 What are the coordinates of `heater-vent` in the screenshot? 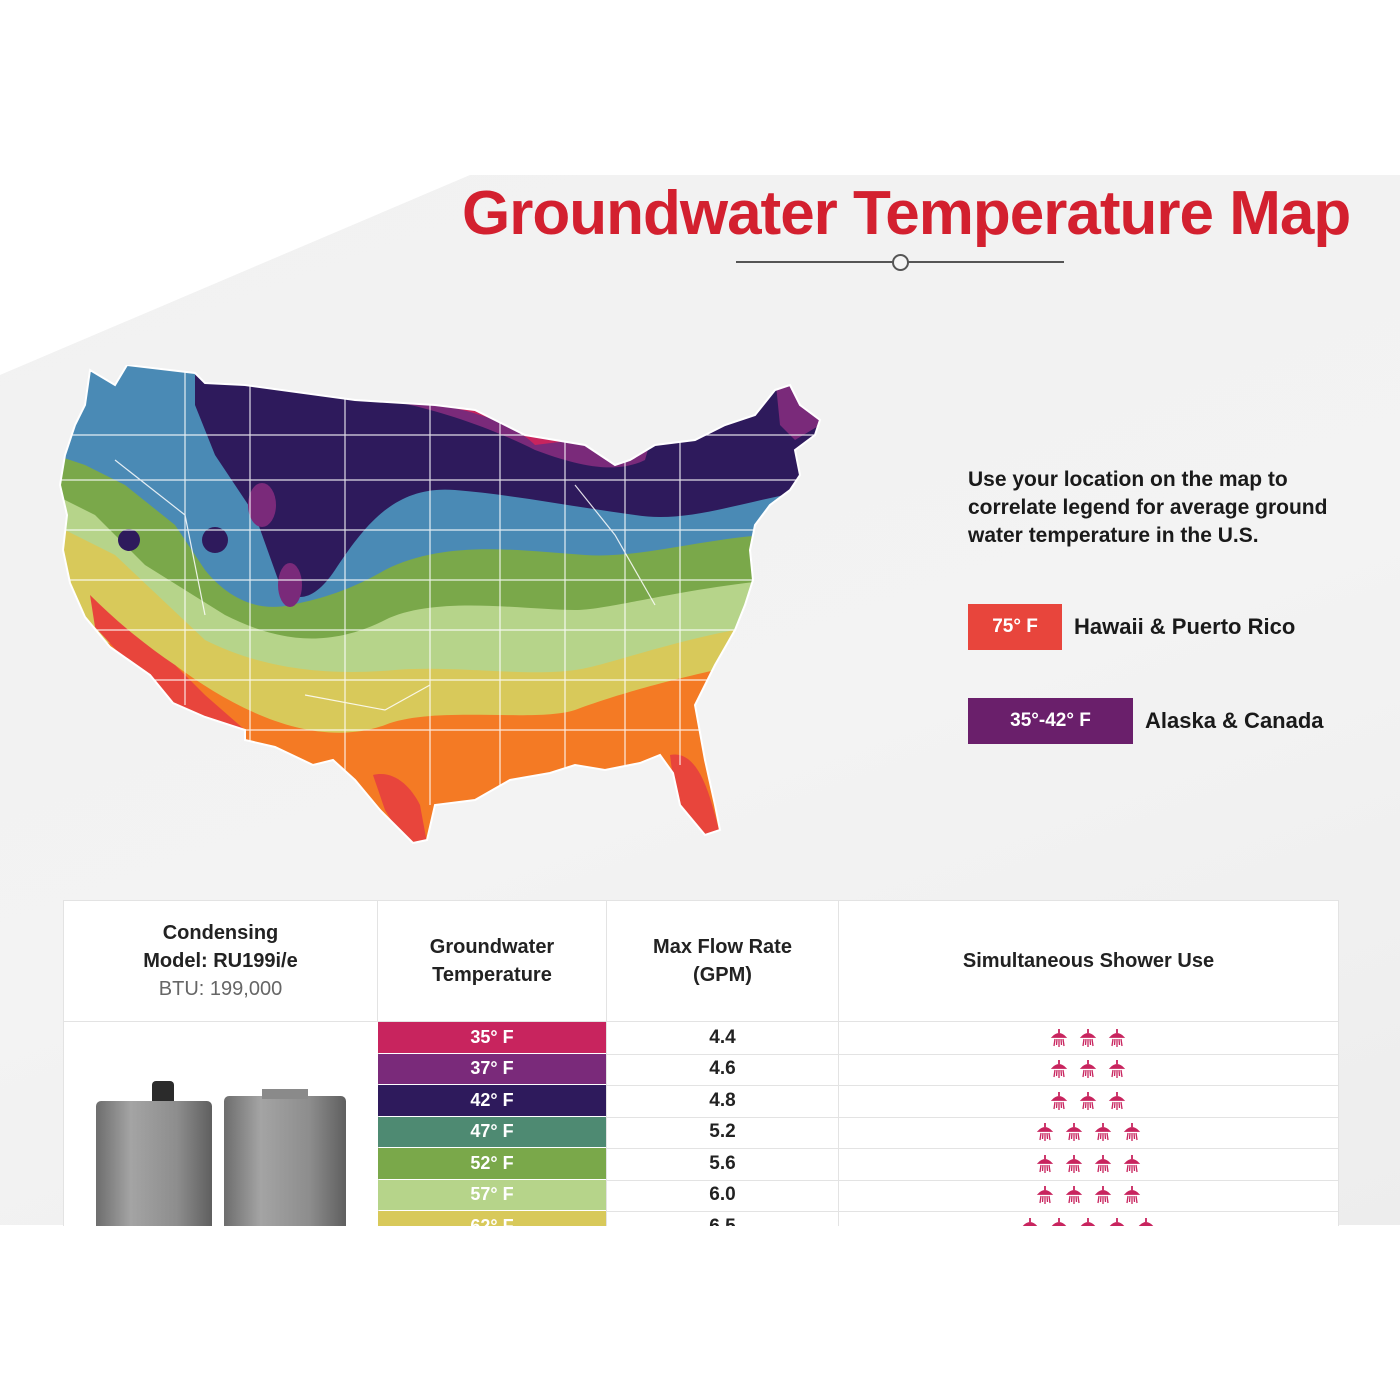 It's located at (163, 1091).